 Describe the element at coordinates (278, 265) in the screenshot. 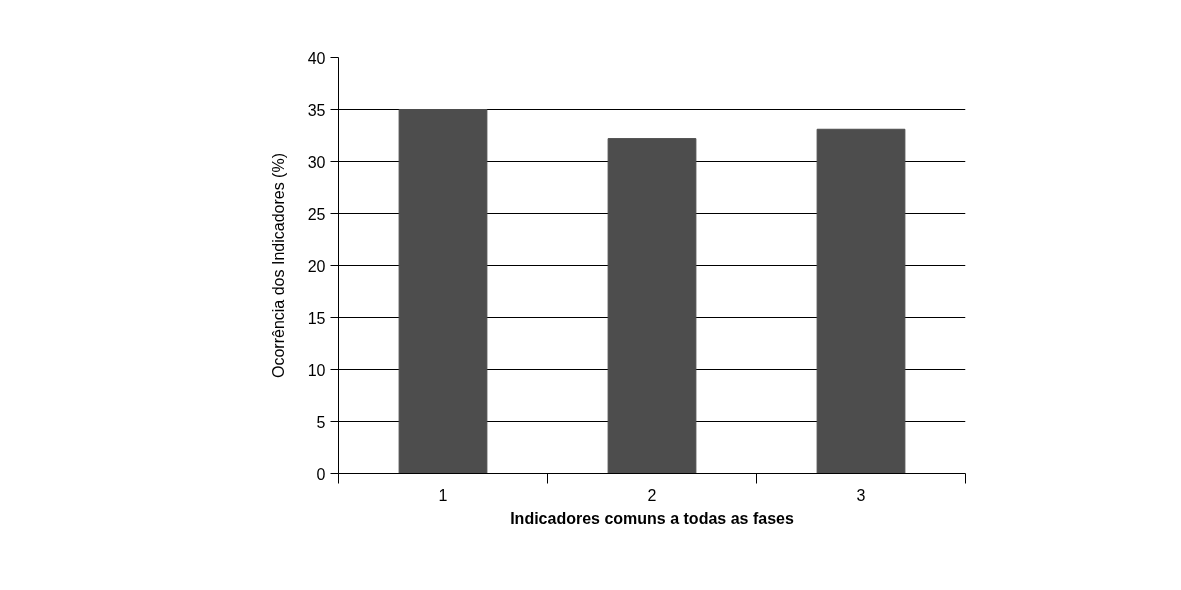

I see `y-axis-title: Ocorrência dos Indicadores (%)` at that location.